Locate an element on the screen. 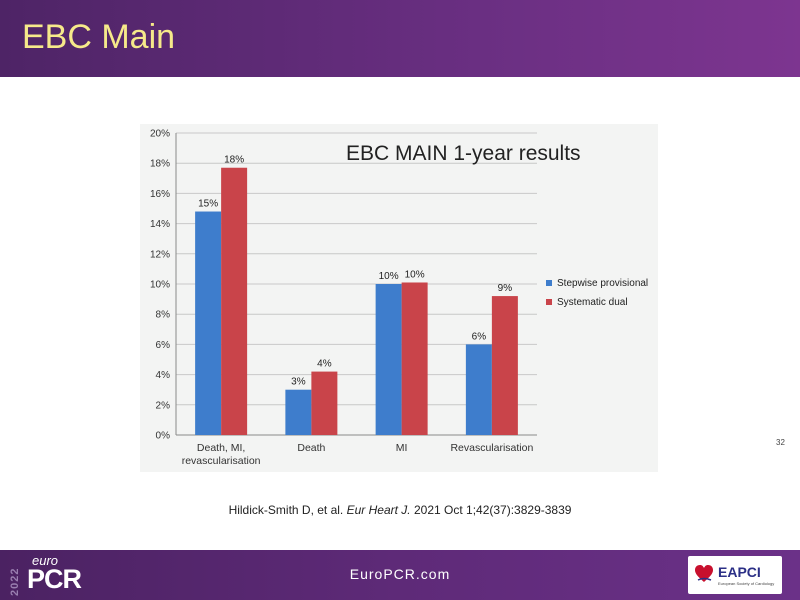 The image size is (800, 600). slide-title: EBC Main is located at coordinates (99, 37).